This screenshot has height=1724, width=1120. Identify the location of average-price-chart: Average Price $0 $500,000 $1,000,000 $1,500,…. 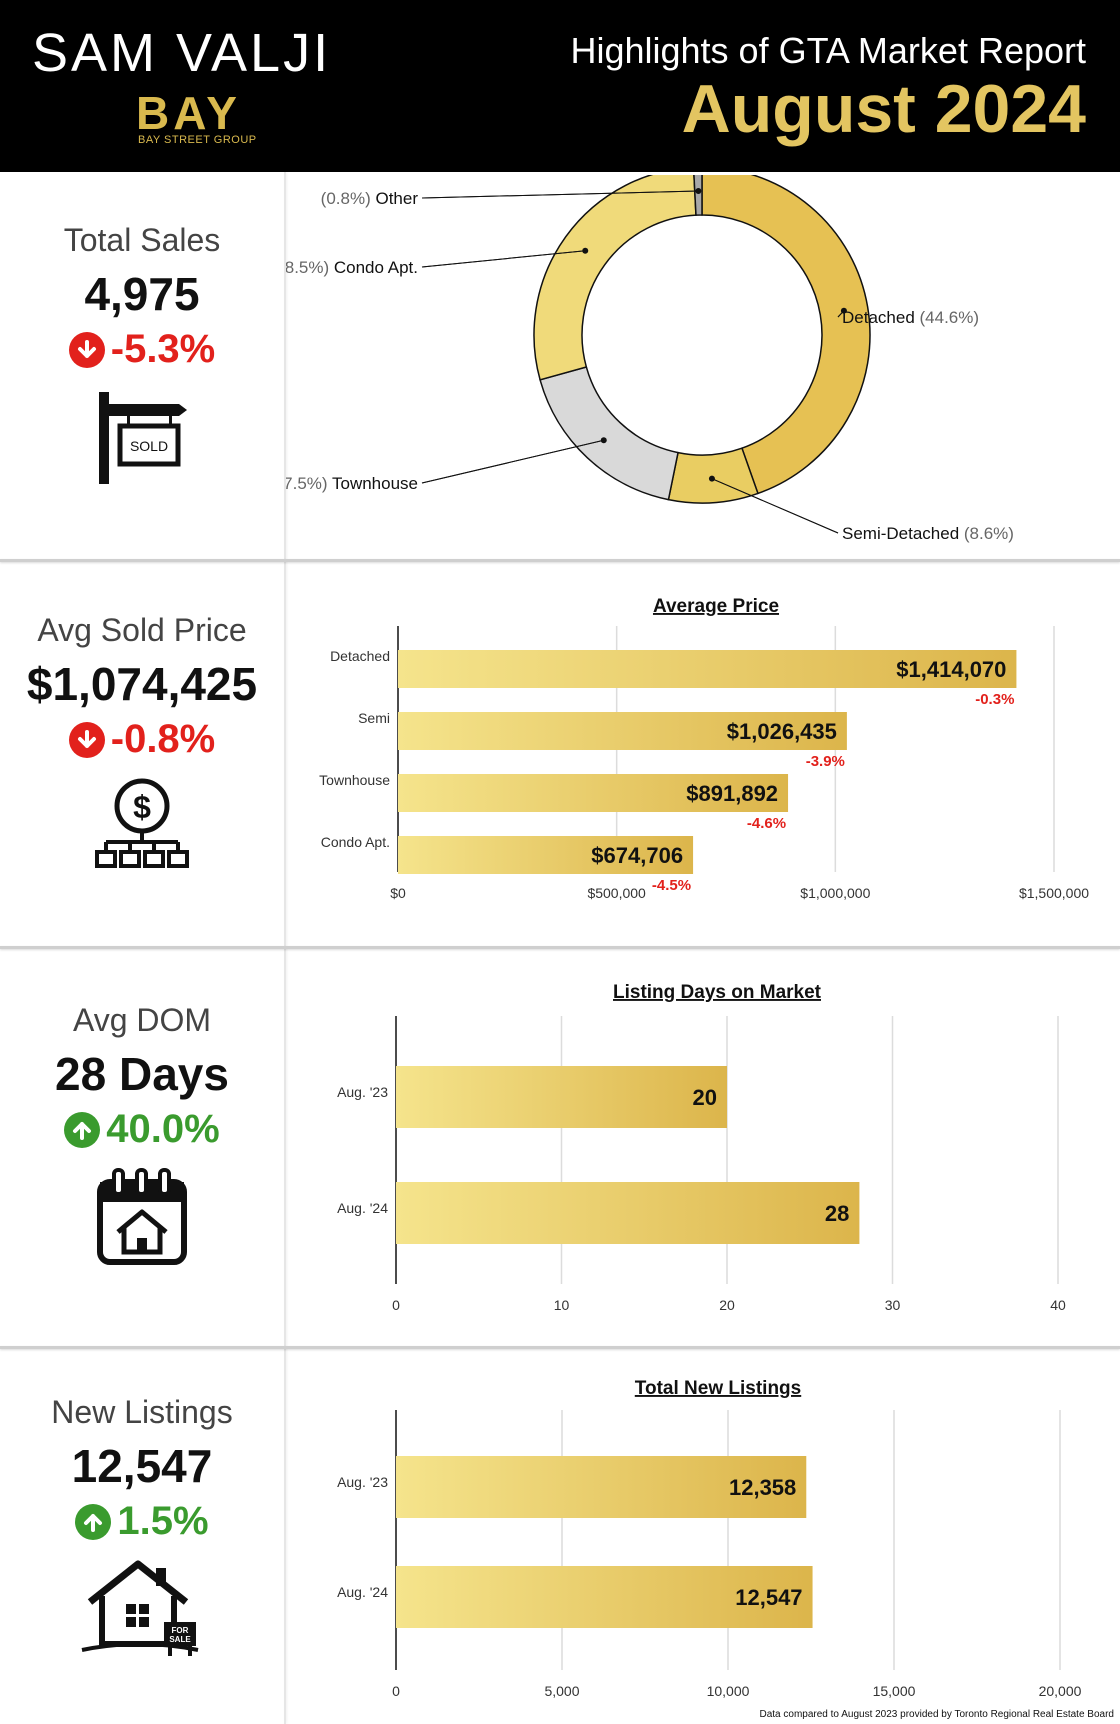
(704, 748).